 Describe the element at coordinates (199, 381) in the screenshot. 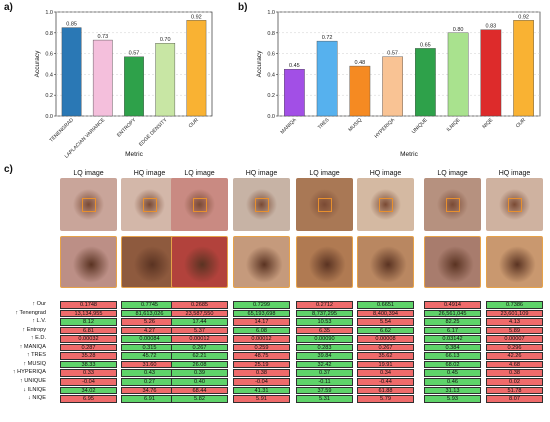

I see `table-cell: 0.40` at that location.